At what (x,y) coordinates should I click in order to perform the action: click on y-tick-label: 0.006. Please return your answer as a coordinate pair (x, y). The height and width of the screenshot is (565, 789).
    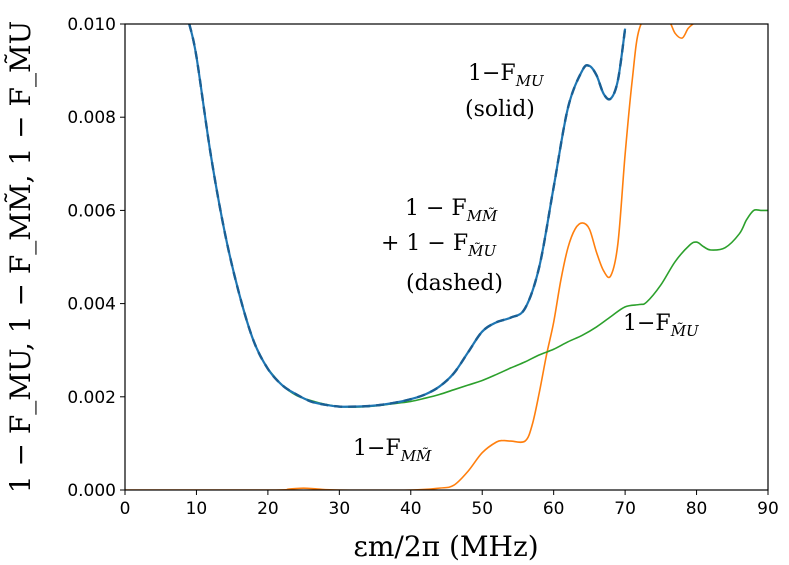
    Looking at the image, I should click on (91, 211).